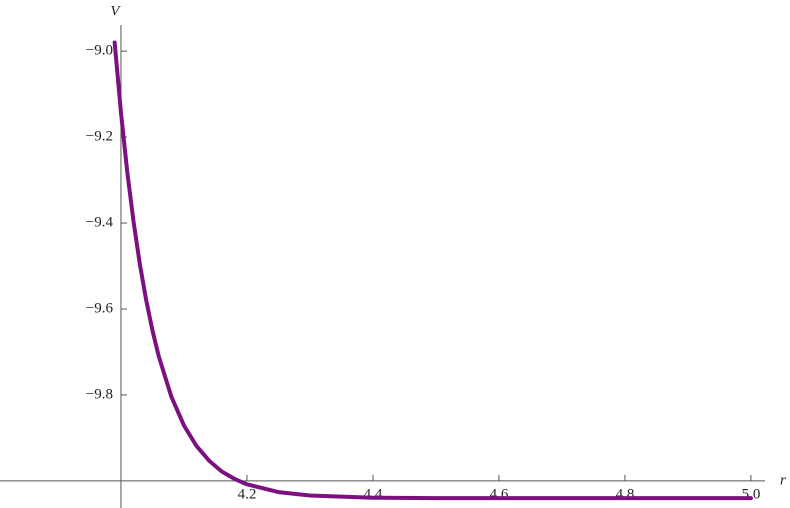  I want to click on y-tick-label: −9.6, so click(100, 308).